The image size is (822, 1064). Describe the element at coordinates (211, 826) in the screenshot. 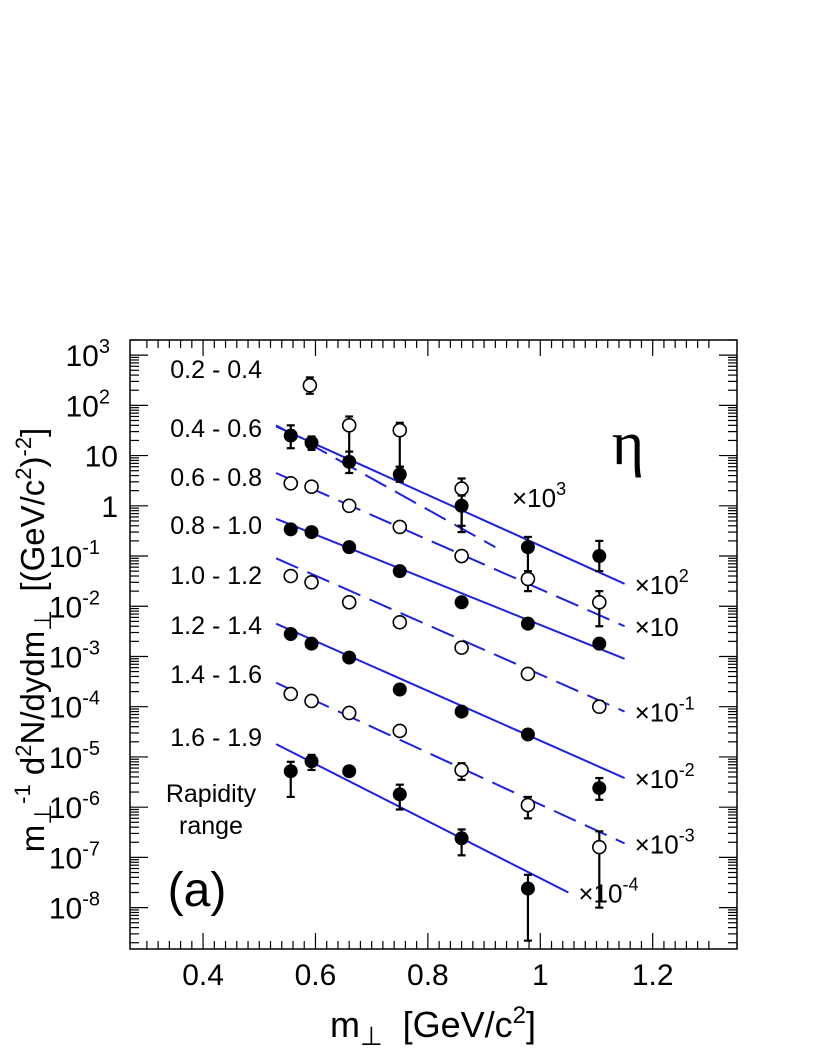

I see `legend-caption-line2: range` at that location.